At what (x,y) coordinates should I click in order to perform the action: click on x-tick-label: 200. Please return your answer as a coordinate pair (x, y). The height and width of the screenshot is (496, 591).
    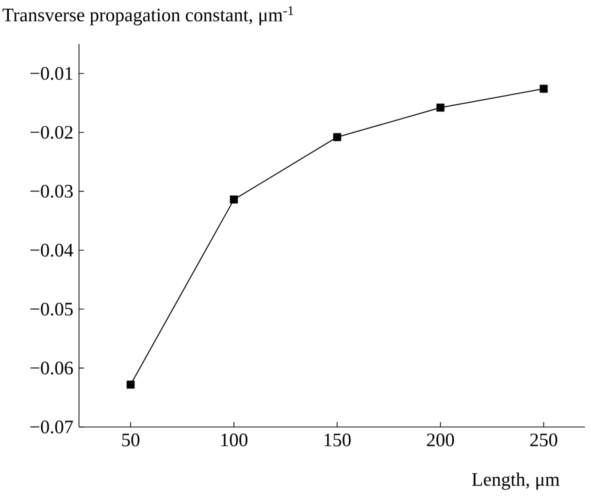
    Looking at the image, I should click on (440, 440).